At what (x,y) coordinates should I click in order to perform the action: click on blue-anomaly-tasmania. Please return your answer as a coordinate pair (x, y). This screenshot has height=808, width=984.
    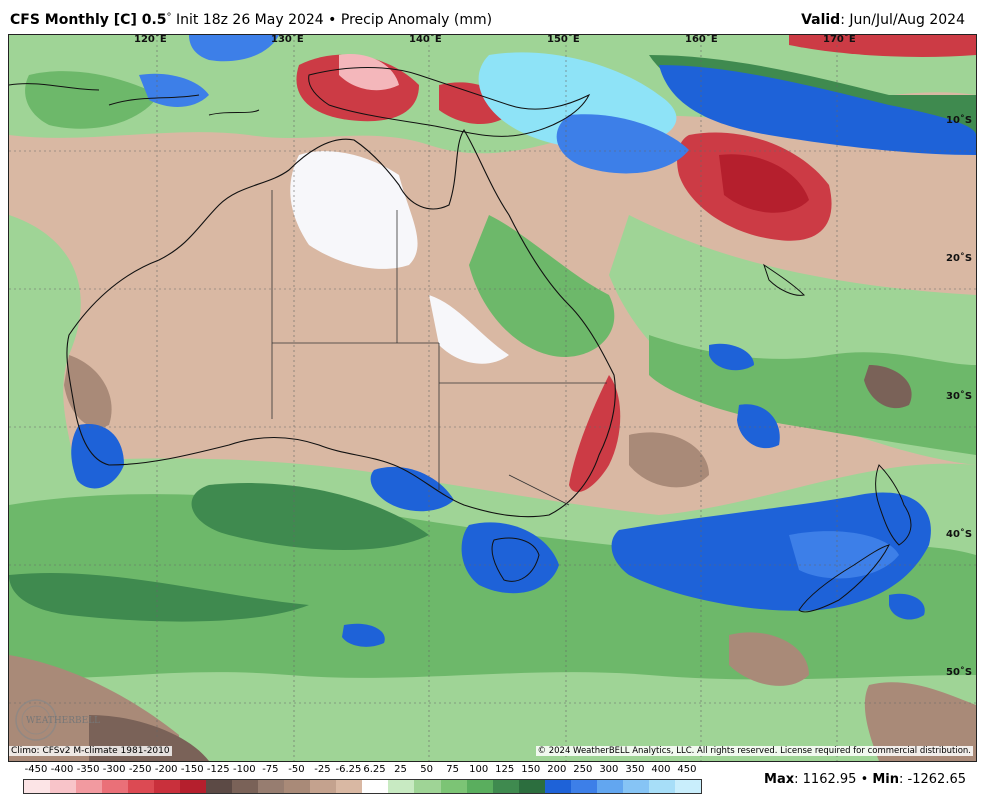
    Looking at the image, I should click on (510, 558).